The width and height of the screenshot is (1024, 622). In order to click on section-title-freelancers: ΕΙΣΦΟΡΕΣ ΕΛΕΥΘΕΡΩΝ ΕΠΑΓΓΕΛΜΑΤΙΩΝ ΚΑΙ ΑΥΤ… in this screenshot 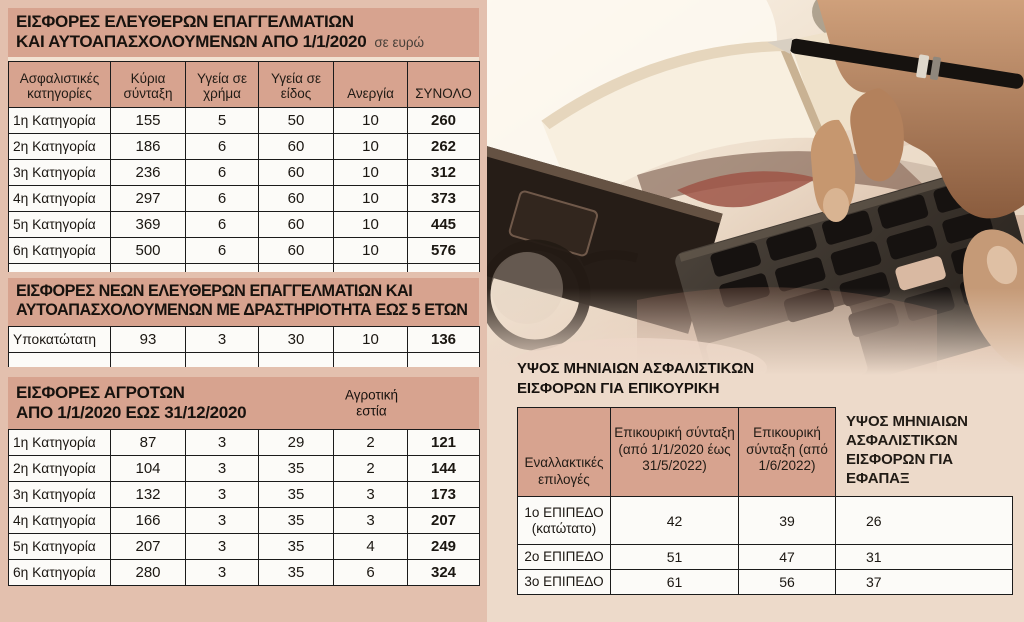, I will do `click(243, 33)`.